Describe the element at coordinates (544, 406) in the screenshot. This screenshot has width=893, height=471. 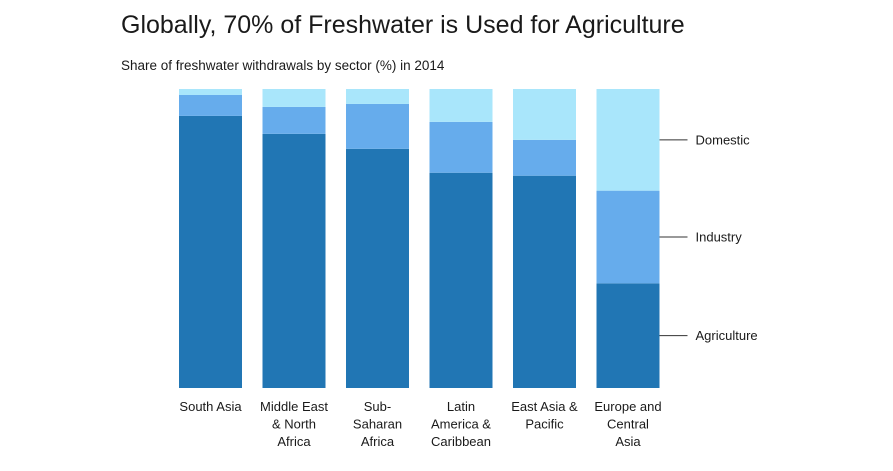
I see `category-label-line: East Asia &` at that location.